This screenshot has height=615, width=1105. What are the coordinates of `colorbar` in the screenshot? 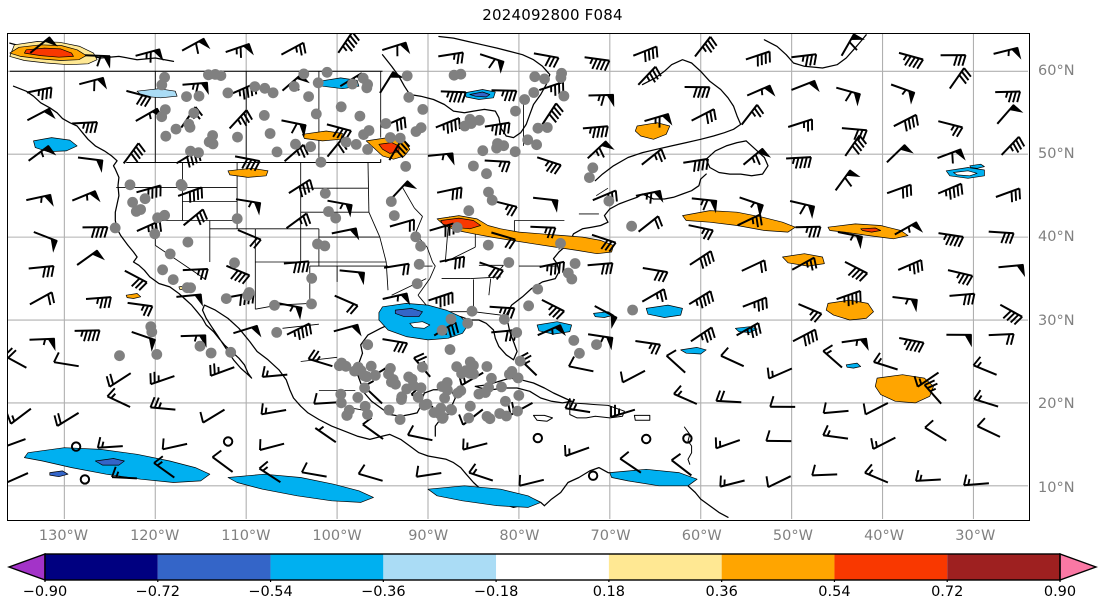 It's located at (552, 567).